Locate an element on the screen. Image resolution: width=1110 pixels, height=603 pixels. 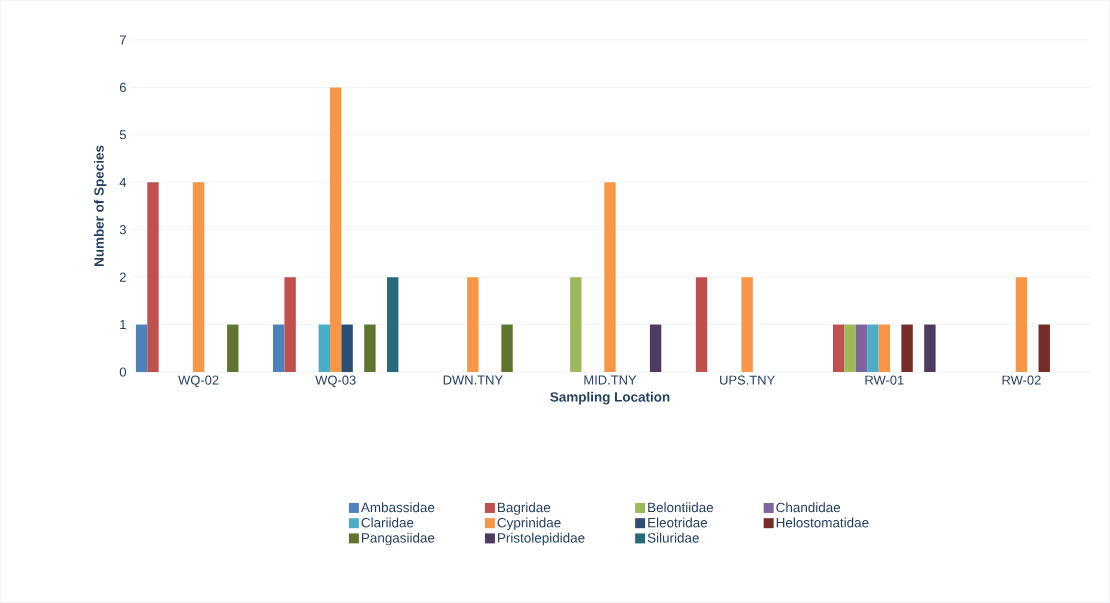
x-tick-label: DWN.TNY is located at coordinates (473, 380).